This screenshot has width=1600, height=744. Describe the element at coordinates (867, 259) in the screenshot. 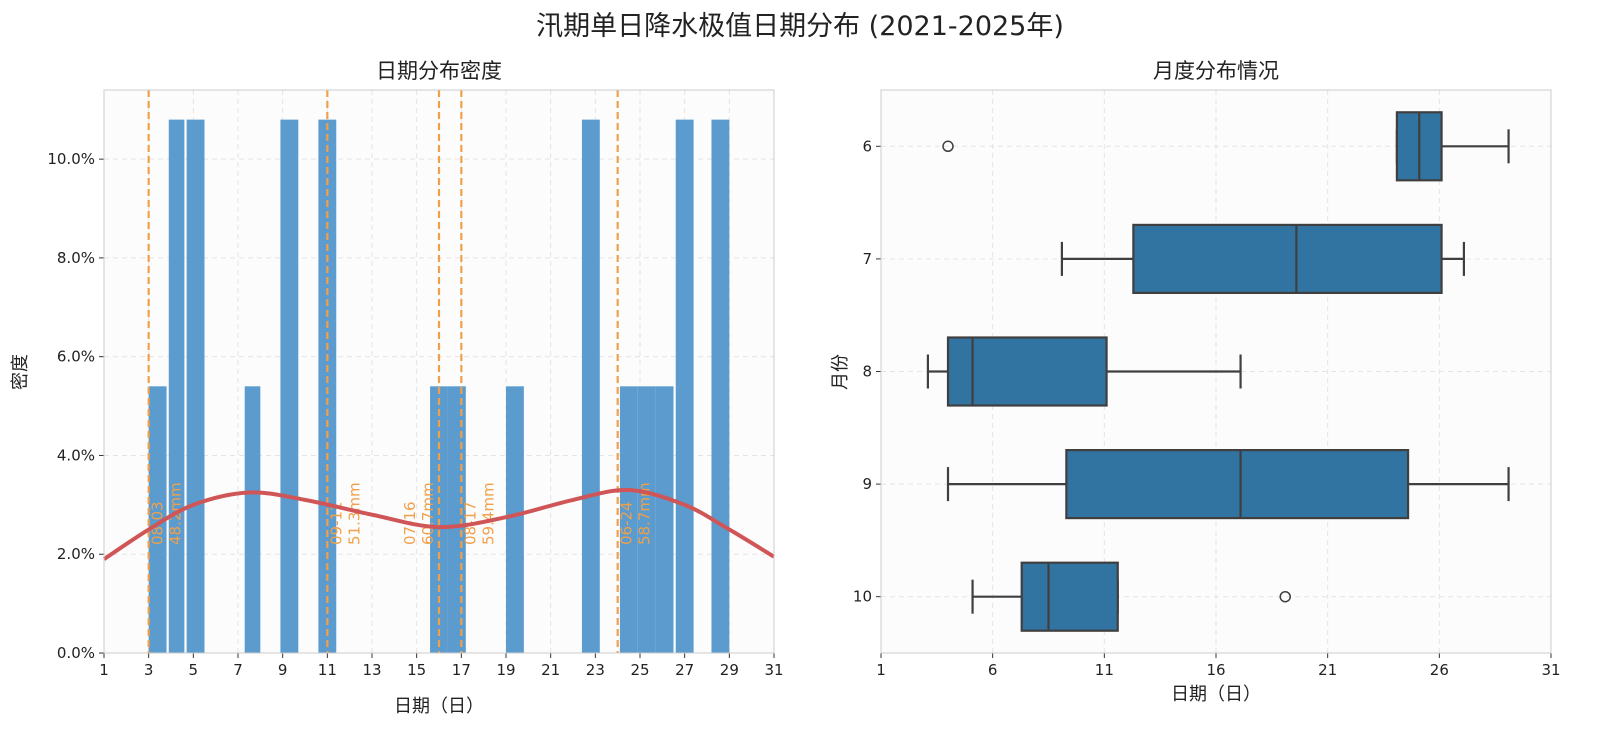

I see `y-tick-label: 7` at that location.